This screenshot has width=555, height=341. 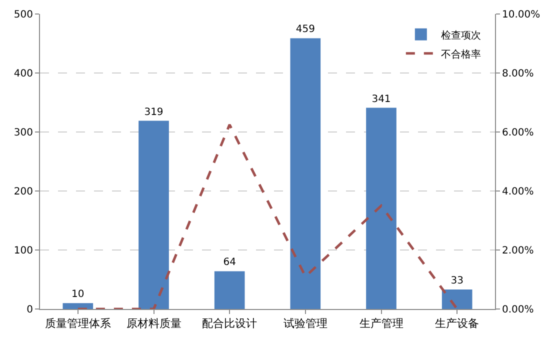 What do you see at coordinates (29, 310) in the screenshot?
I see `y-tick-label: 0` at bounding box center [29, 310].